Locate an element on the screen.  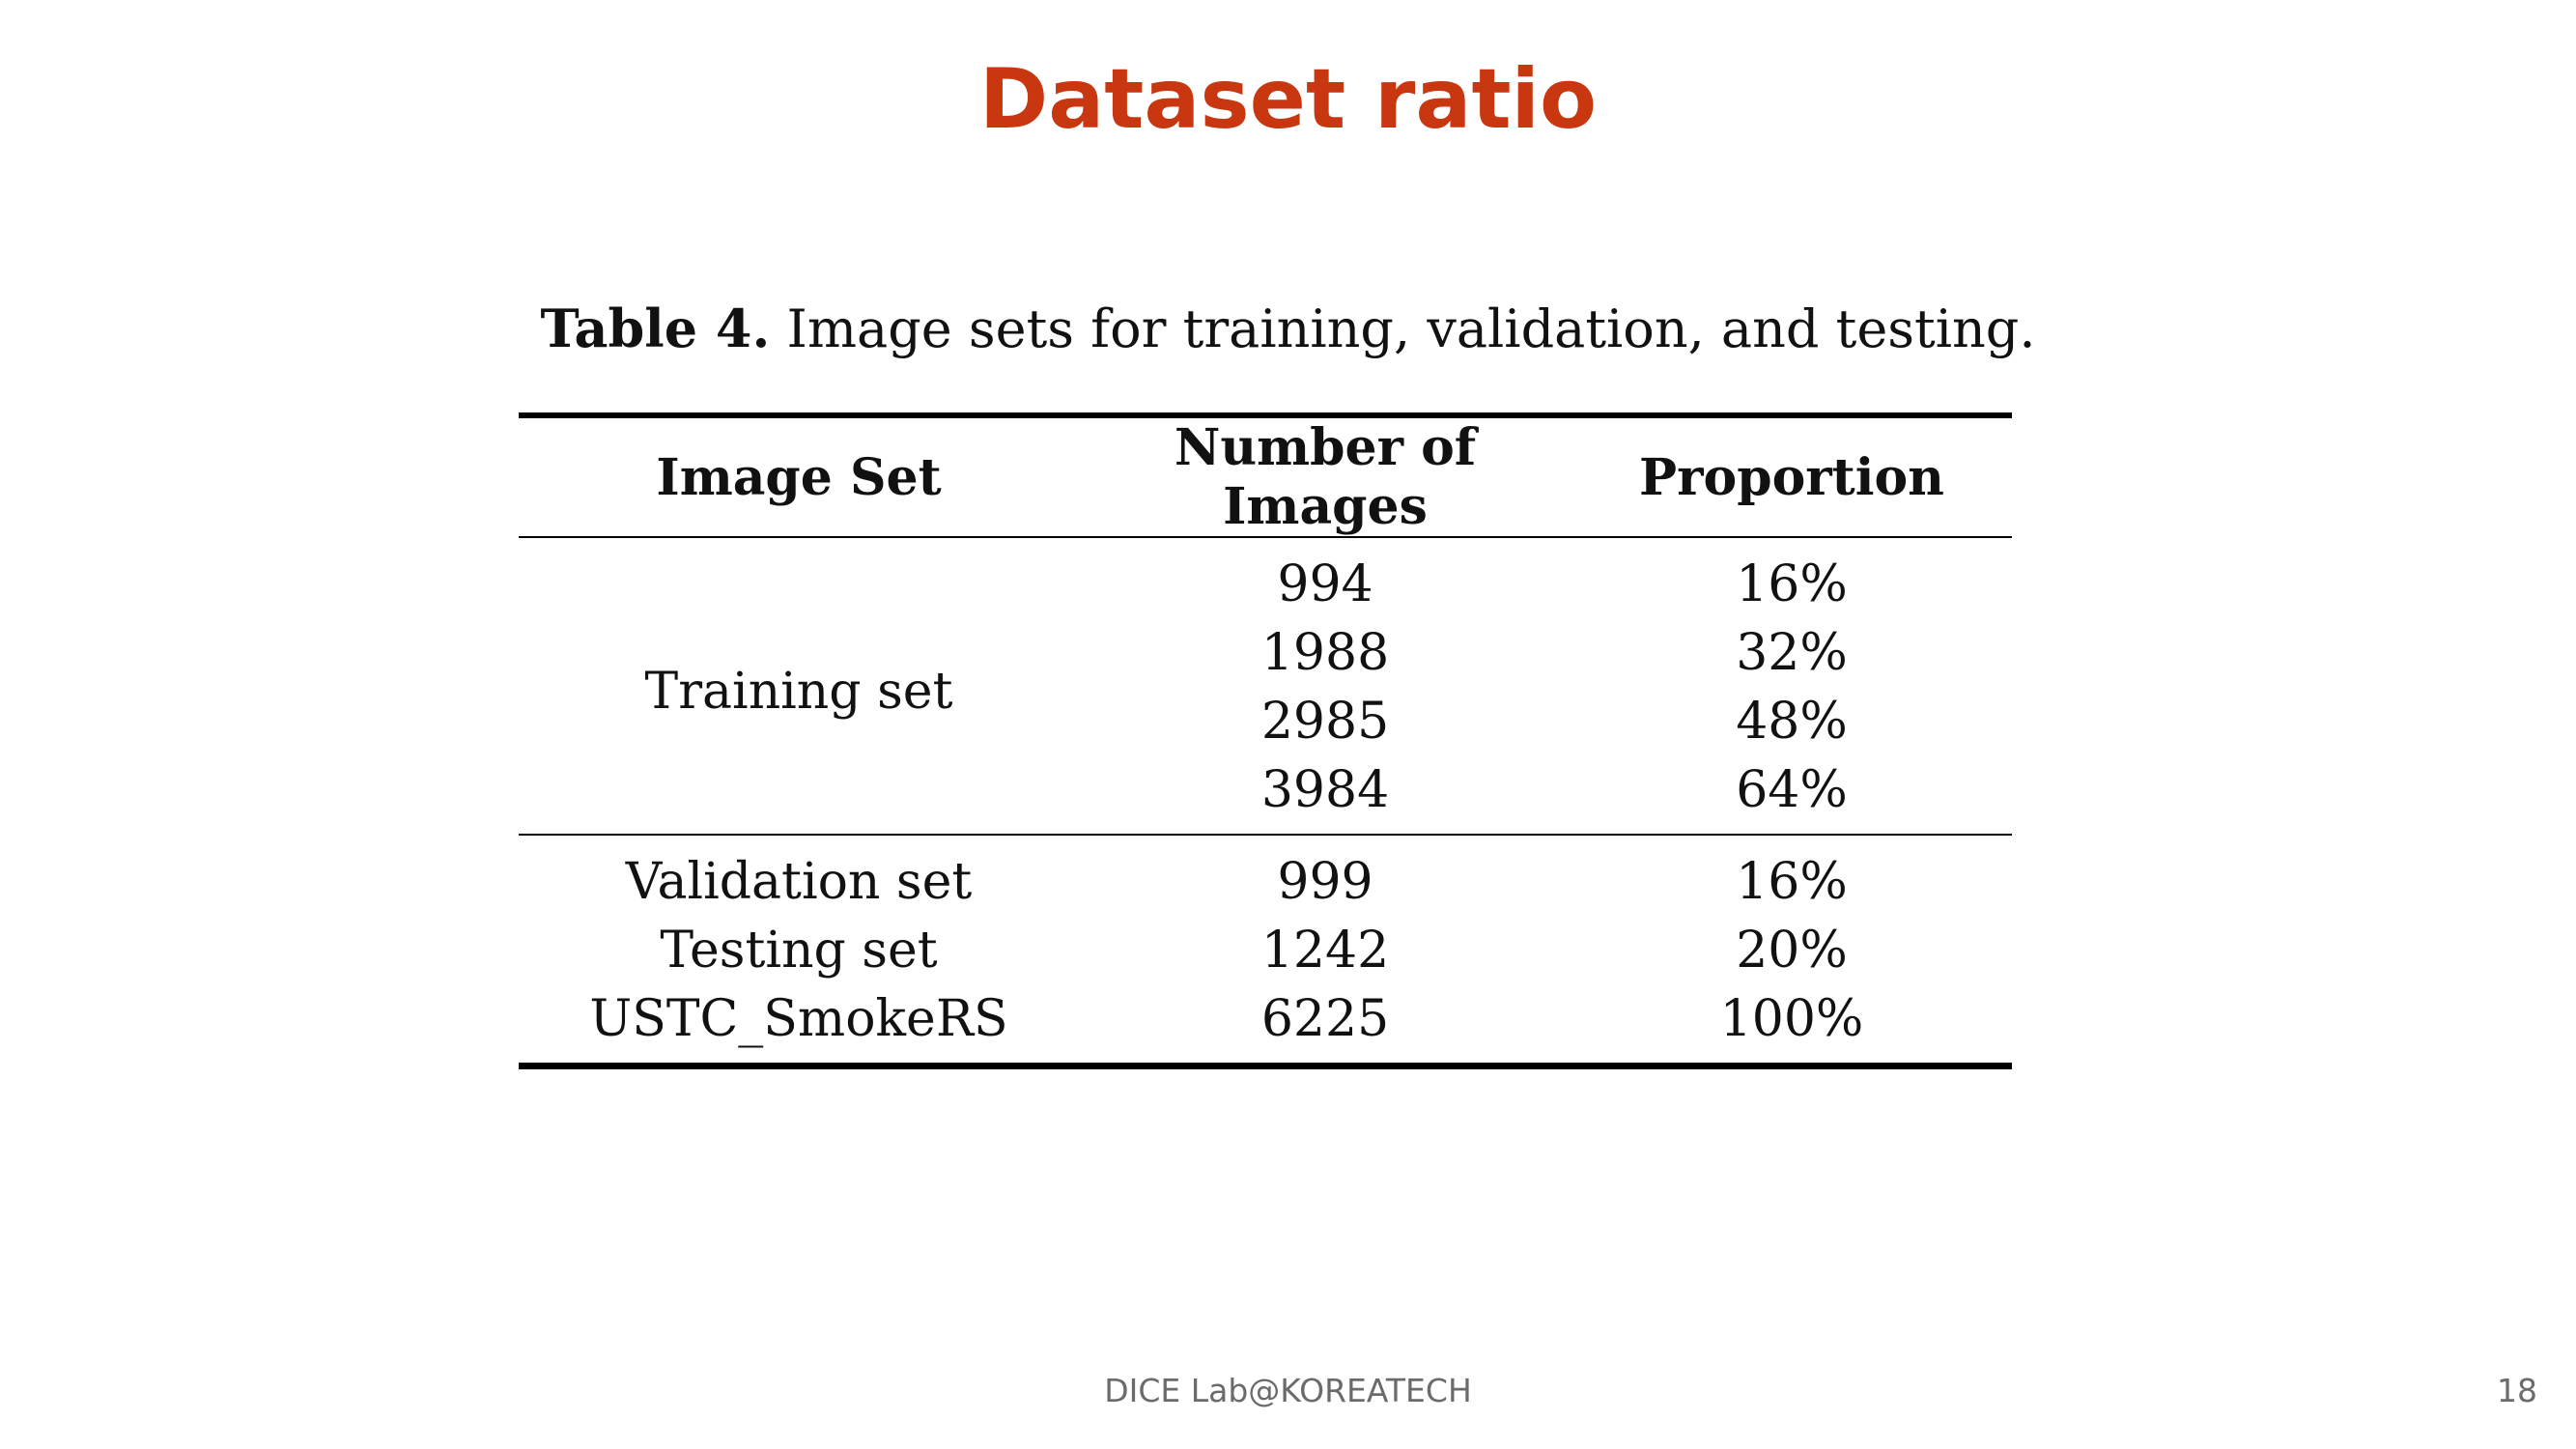
table-row: 1988 32% is located at coordinates (1265, 652).